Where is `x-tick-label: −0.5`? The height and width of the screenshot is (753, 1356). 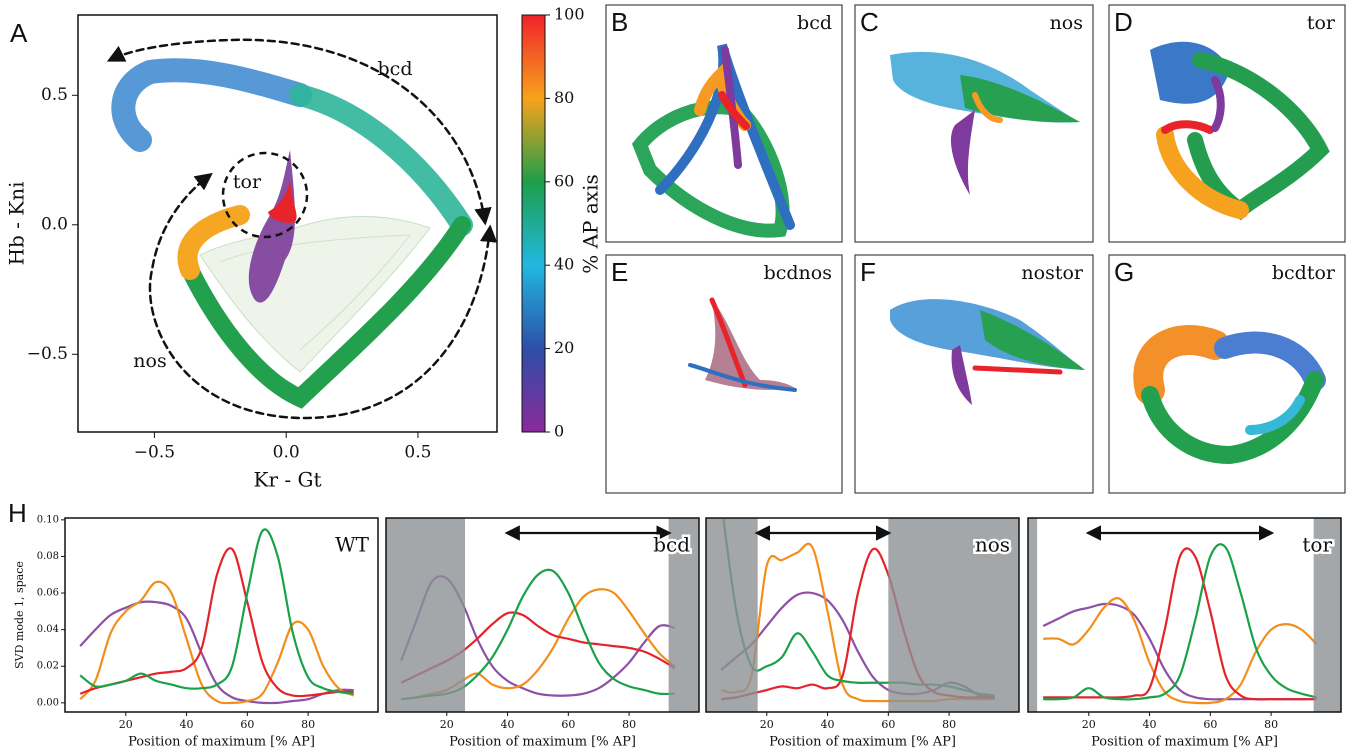
x-tick-label: −0.5 is located at coordinates (154, 453).